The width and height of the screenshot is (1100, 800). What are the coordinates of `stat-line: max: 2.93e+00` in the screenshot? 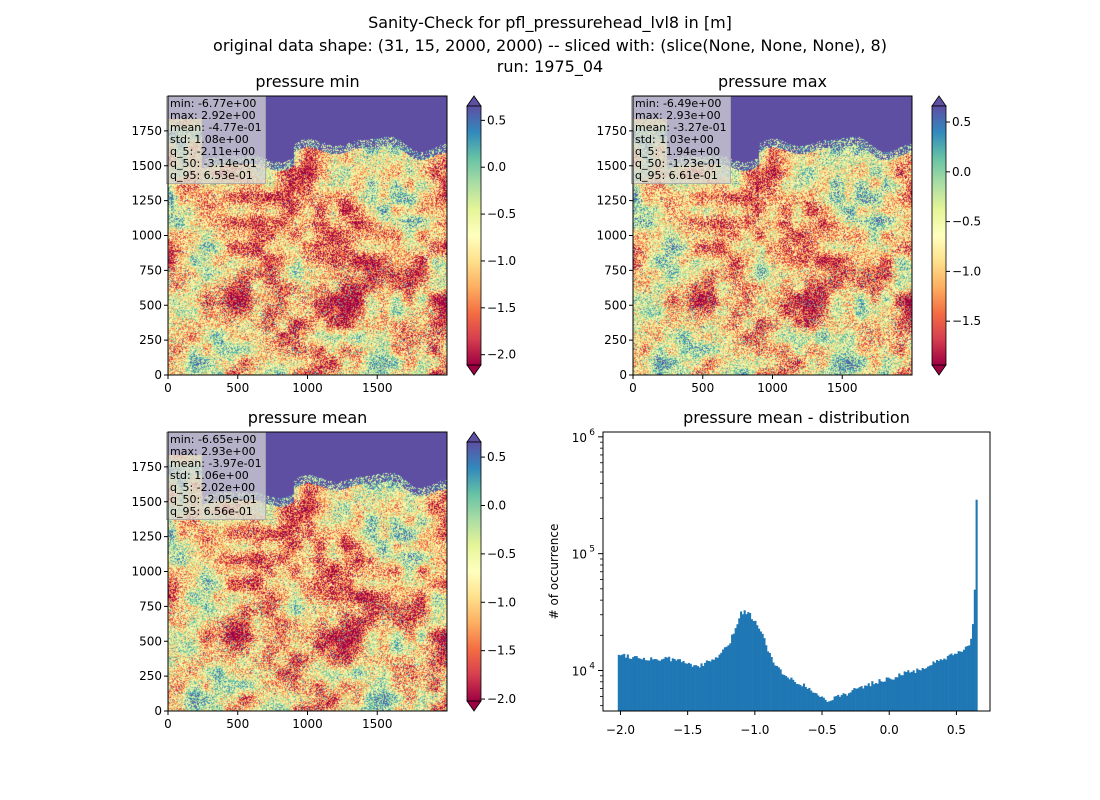 It's located at (678, 115).